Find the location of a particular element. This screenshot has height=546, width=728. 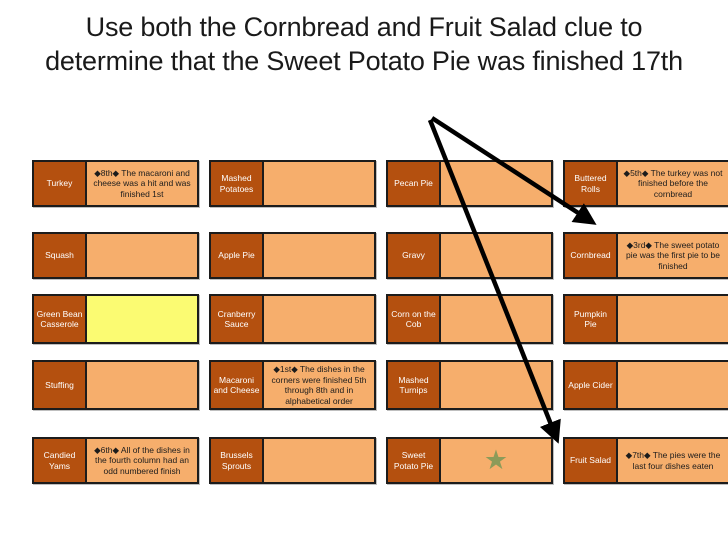

cell-value-highlighted is located at coordinates (142, 319).